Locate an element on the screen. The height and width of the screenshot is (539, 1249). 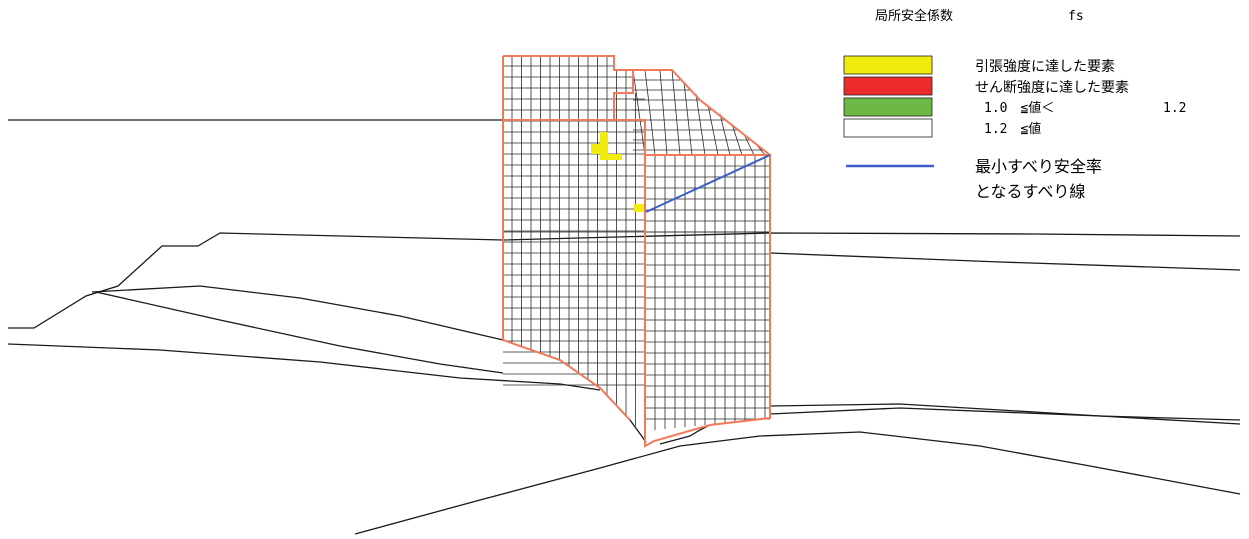
slip-line-label-2: となるすべり線 is located at coordinates (1030, 191).